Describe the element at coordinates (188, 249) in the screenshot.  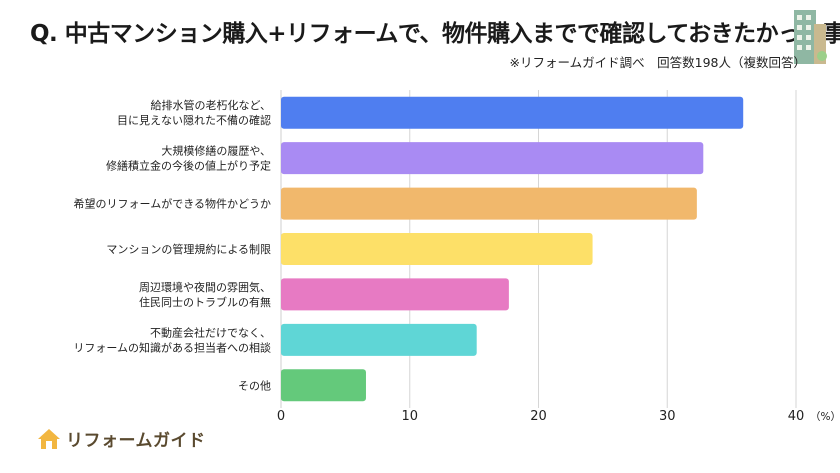
I see `category-label: マンションの管理規約による制限` at that location.